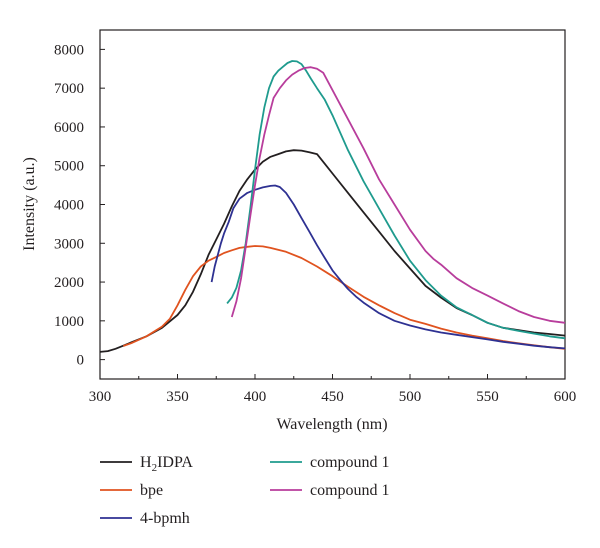  What do you see at coordinates (255, 397) in the screenshot?
I see `x-tick-label-2: 400` at bounding box center [255, 397].